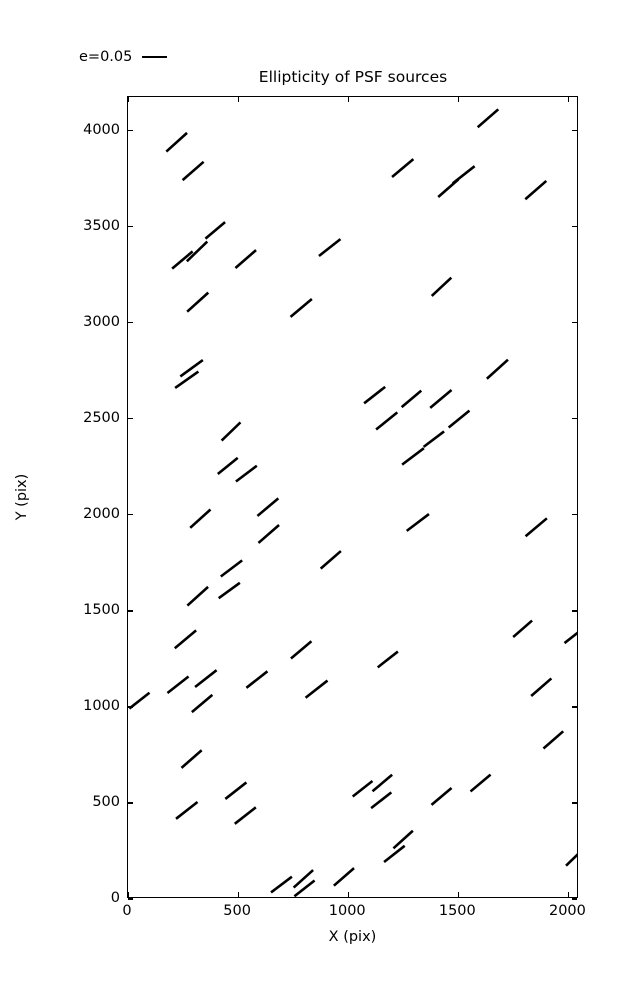 This screenshot has height=1000, width=637. I want to click on y-tick-label: 1500, so click(101, 609).